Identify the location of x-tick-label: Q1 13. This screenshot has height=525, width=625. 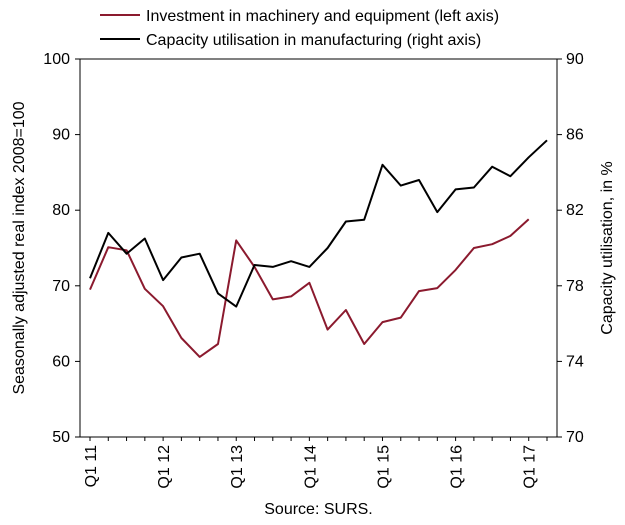
(237, 467).